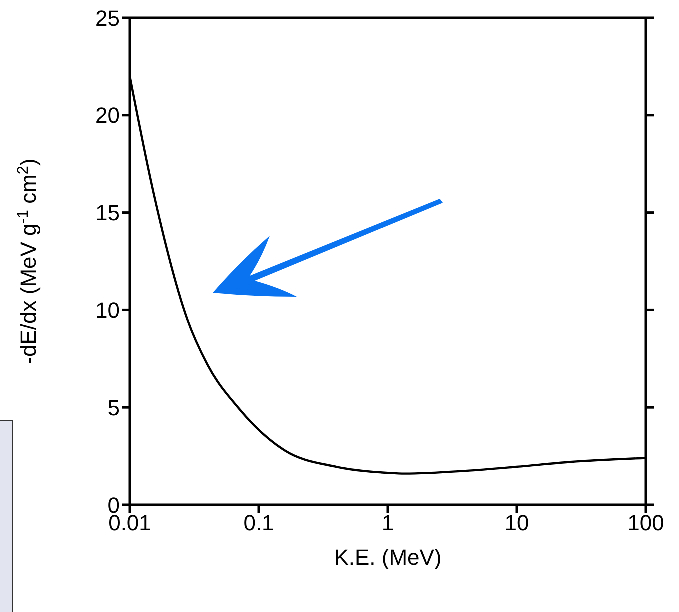 This screenshot has height=612, width=679. What do you see at coordinates (108, 18) in the screenshot?
I see `y-tick-label: 25` at bounding box center [108, 18].